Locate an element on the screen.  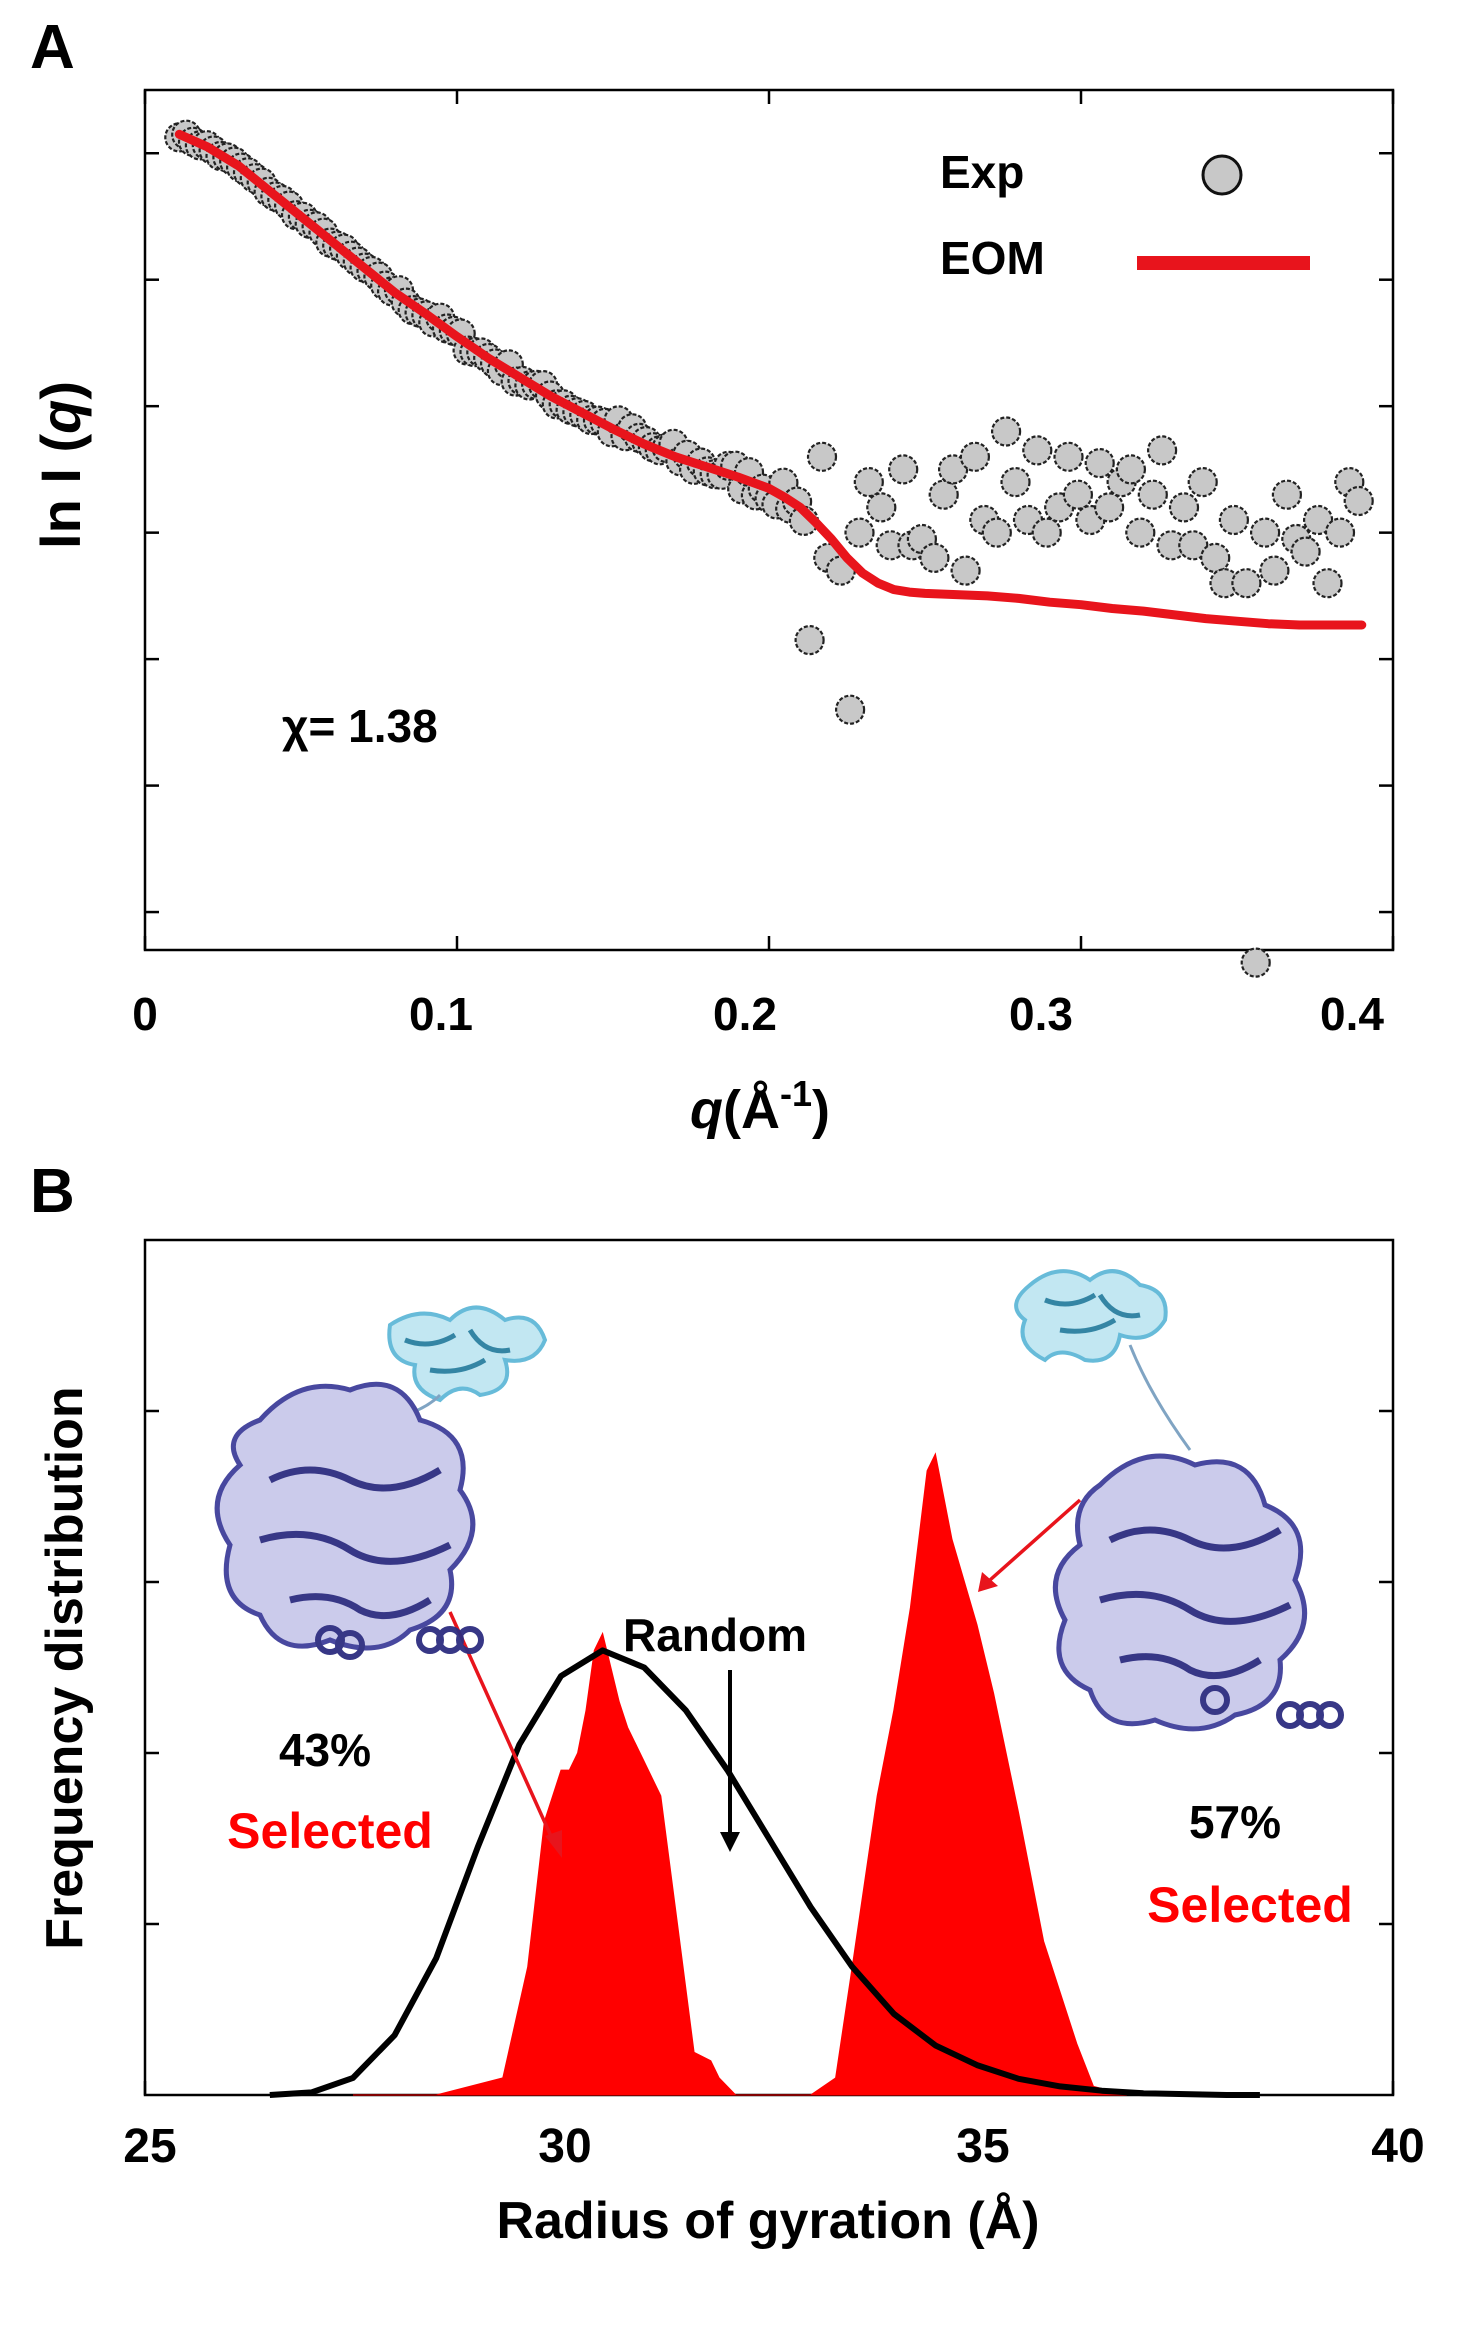
panel-a-legend: Exp EOM is located at coordinates (1125, 215).